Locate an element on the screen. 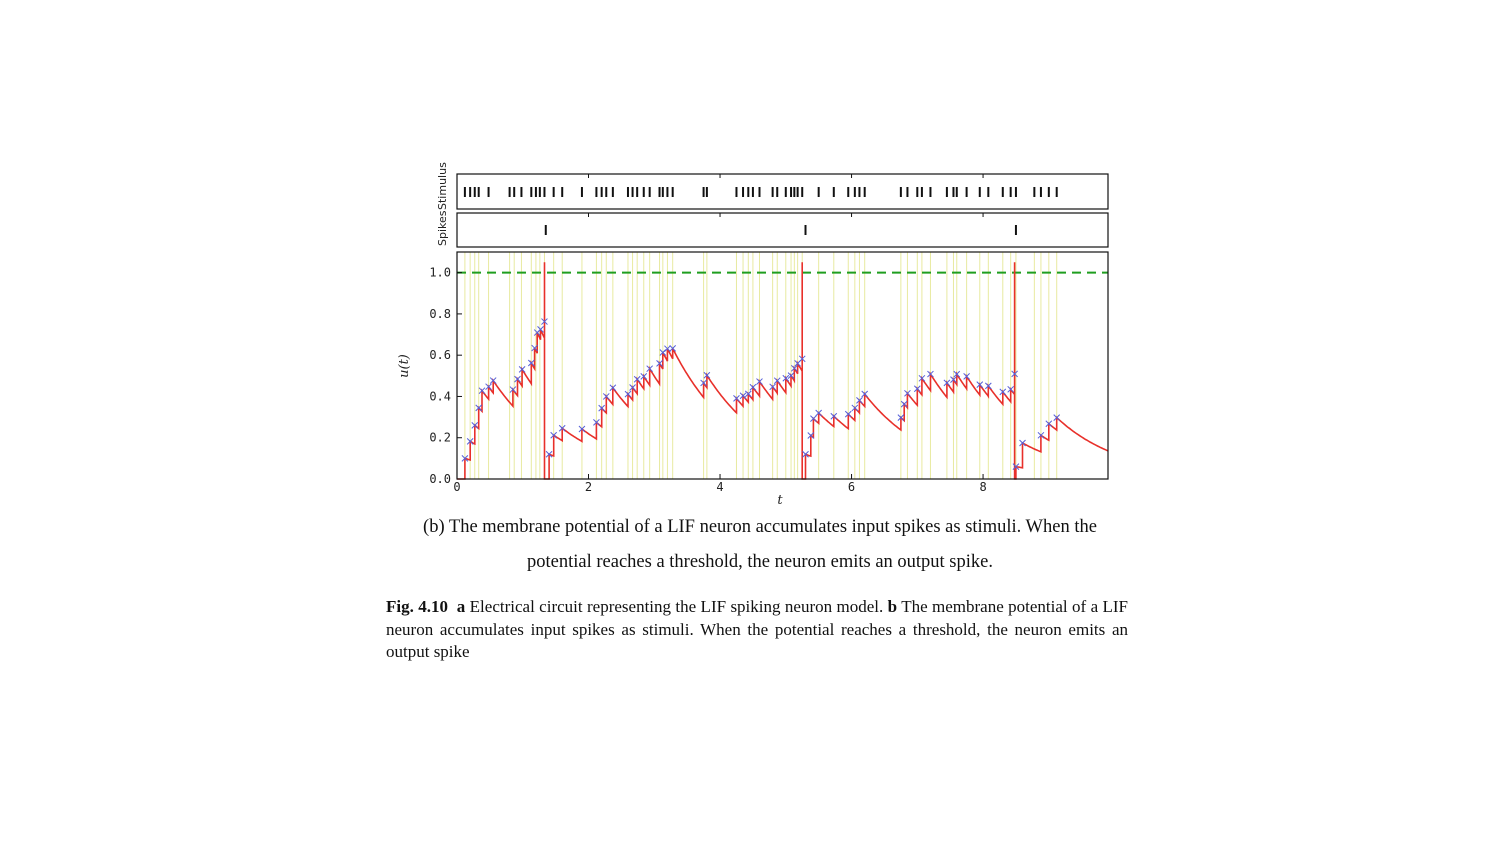 The image size is (1500, 844). x-axis-ticks: 0 2 4 6 8 is located at coordinates (720, 334).